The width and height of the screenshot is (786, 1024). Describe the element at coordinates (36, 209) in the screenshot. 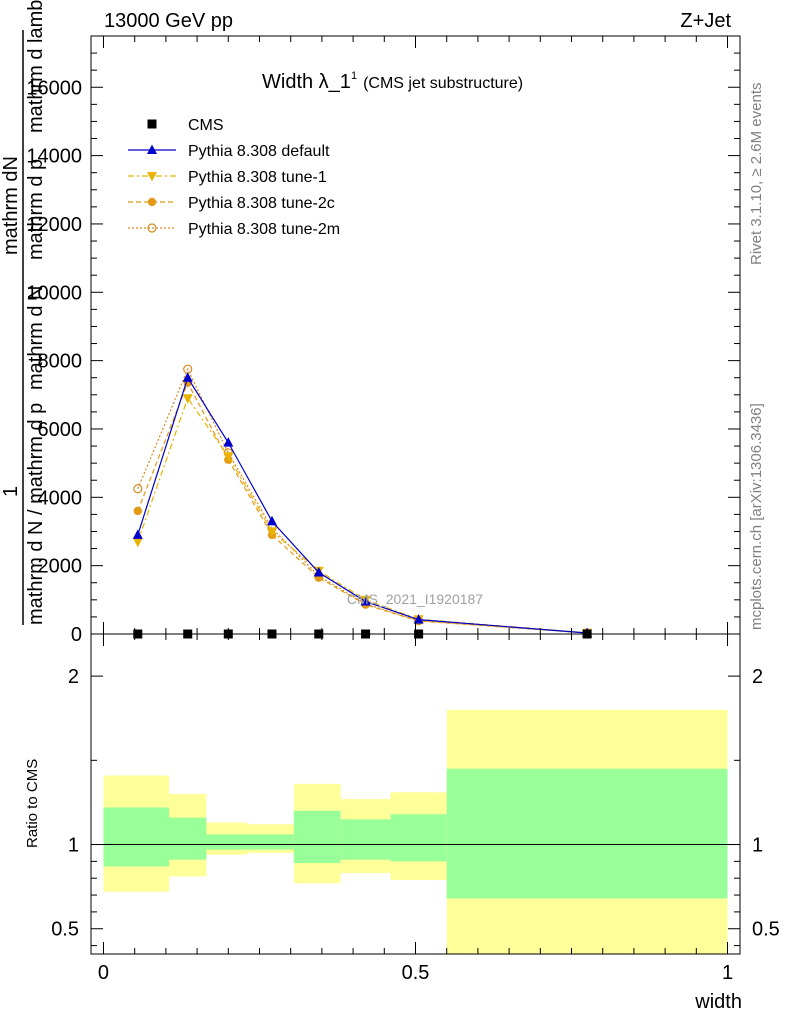

I see `y-label-dp: mathrm d p` at that location.